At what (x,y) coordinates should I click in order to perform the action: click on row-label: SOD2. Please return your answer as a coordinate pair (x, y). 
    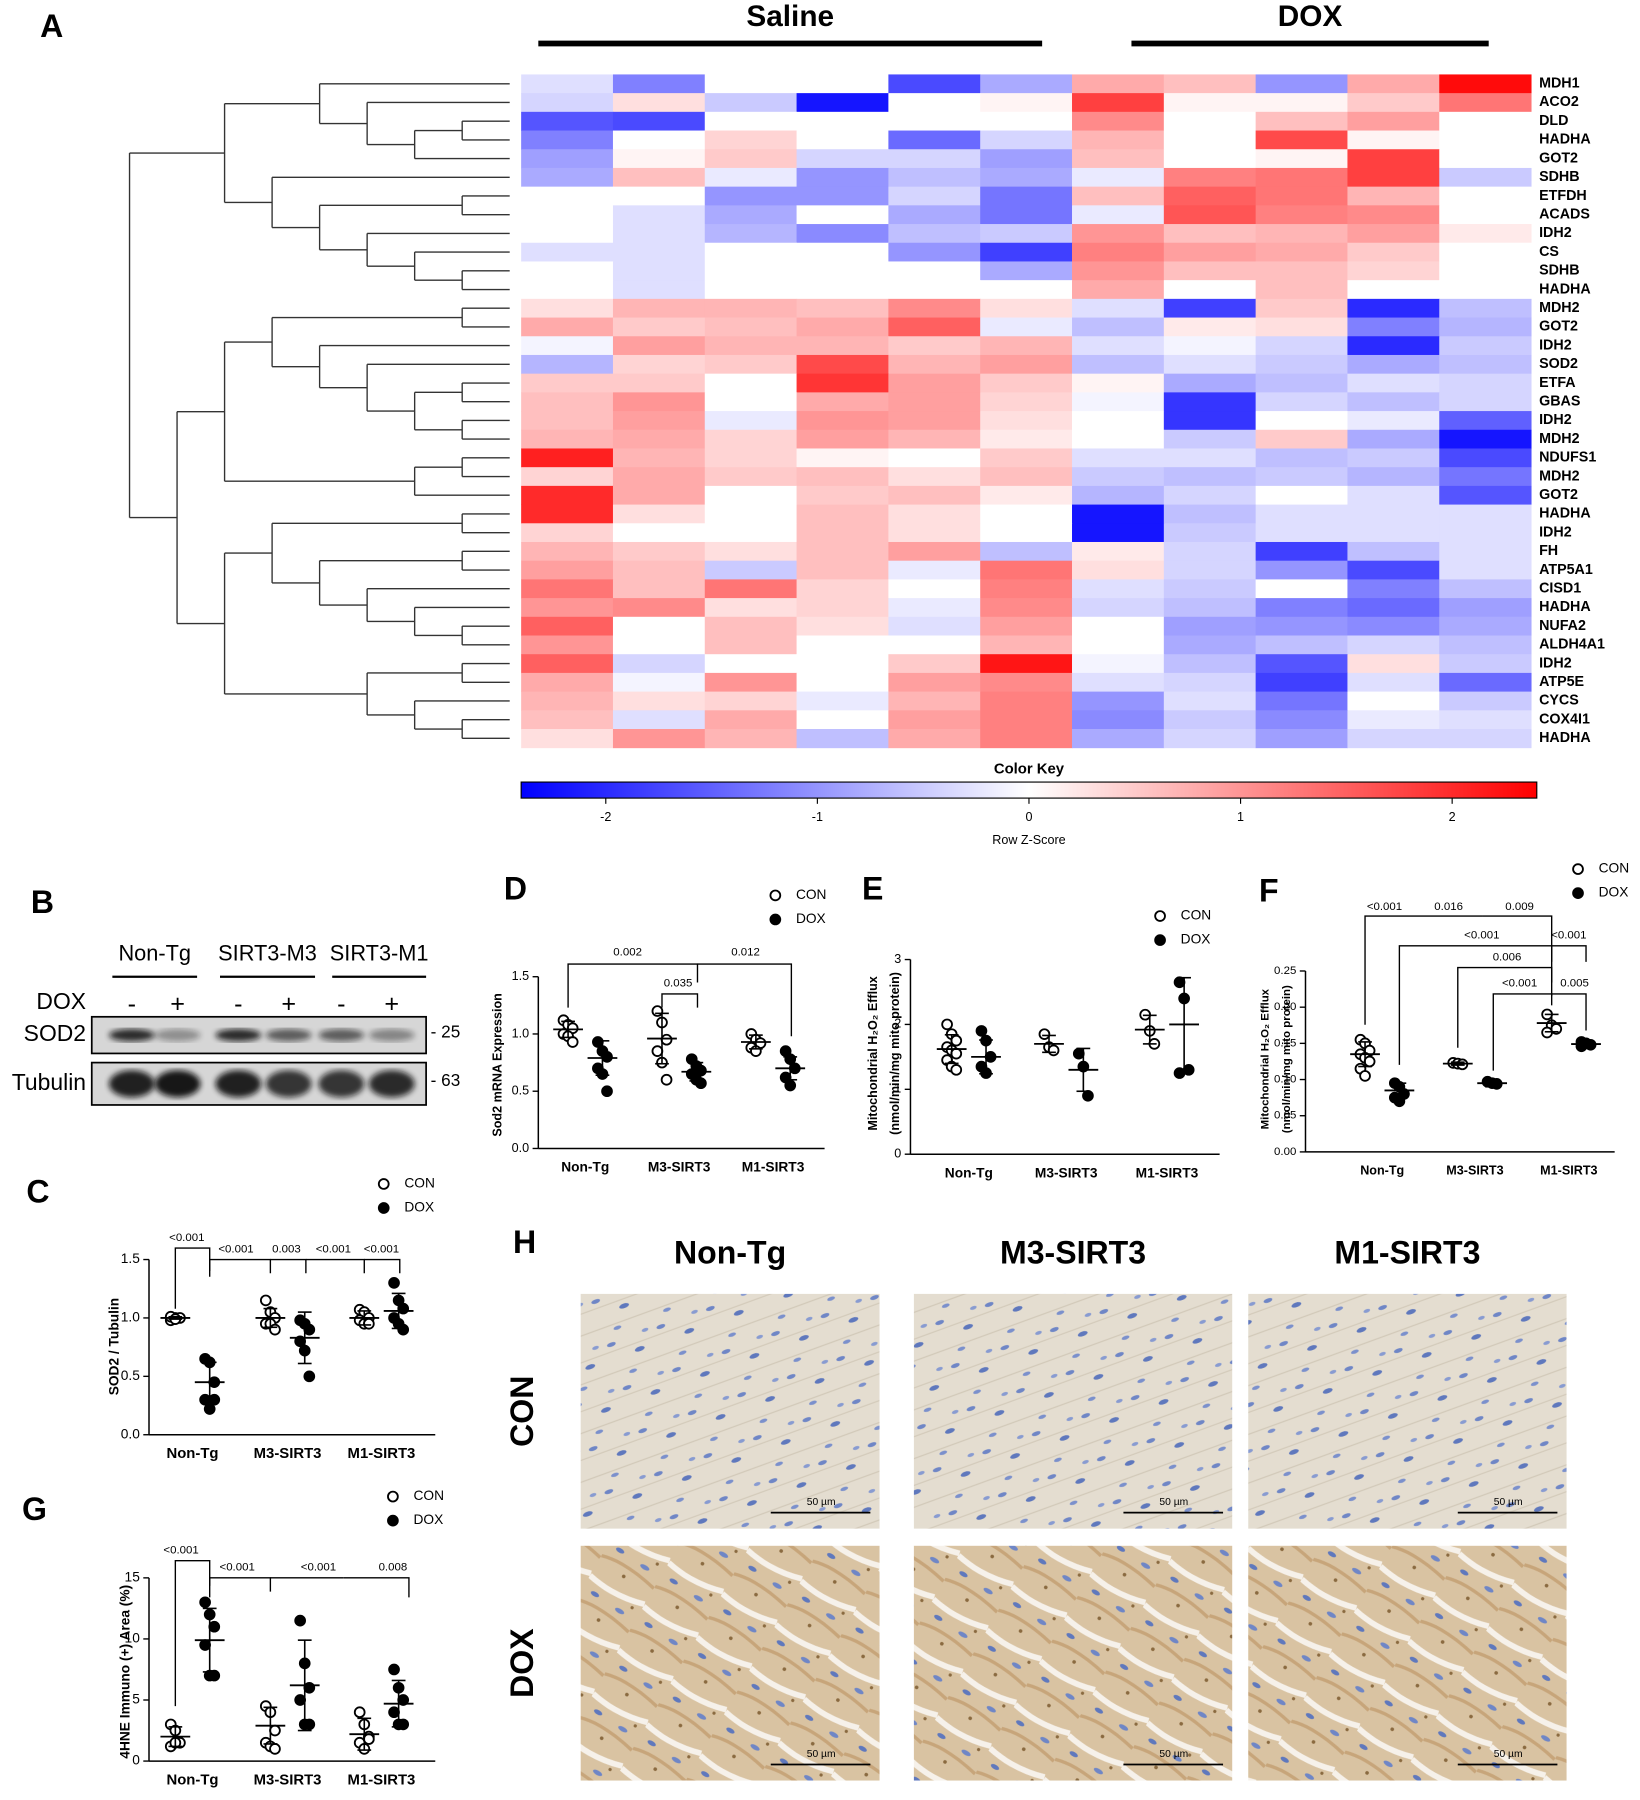
    Looking at the image, I should click on (1558, 364).